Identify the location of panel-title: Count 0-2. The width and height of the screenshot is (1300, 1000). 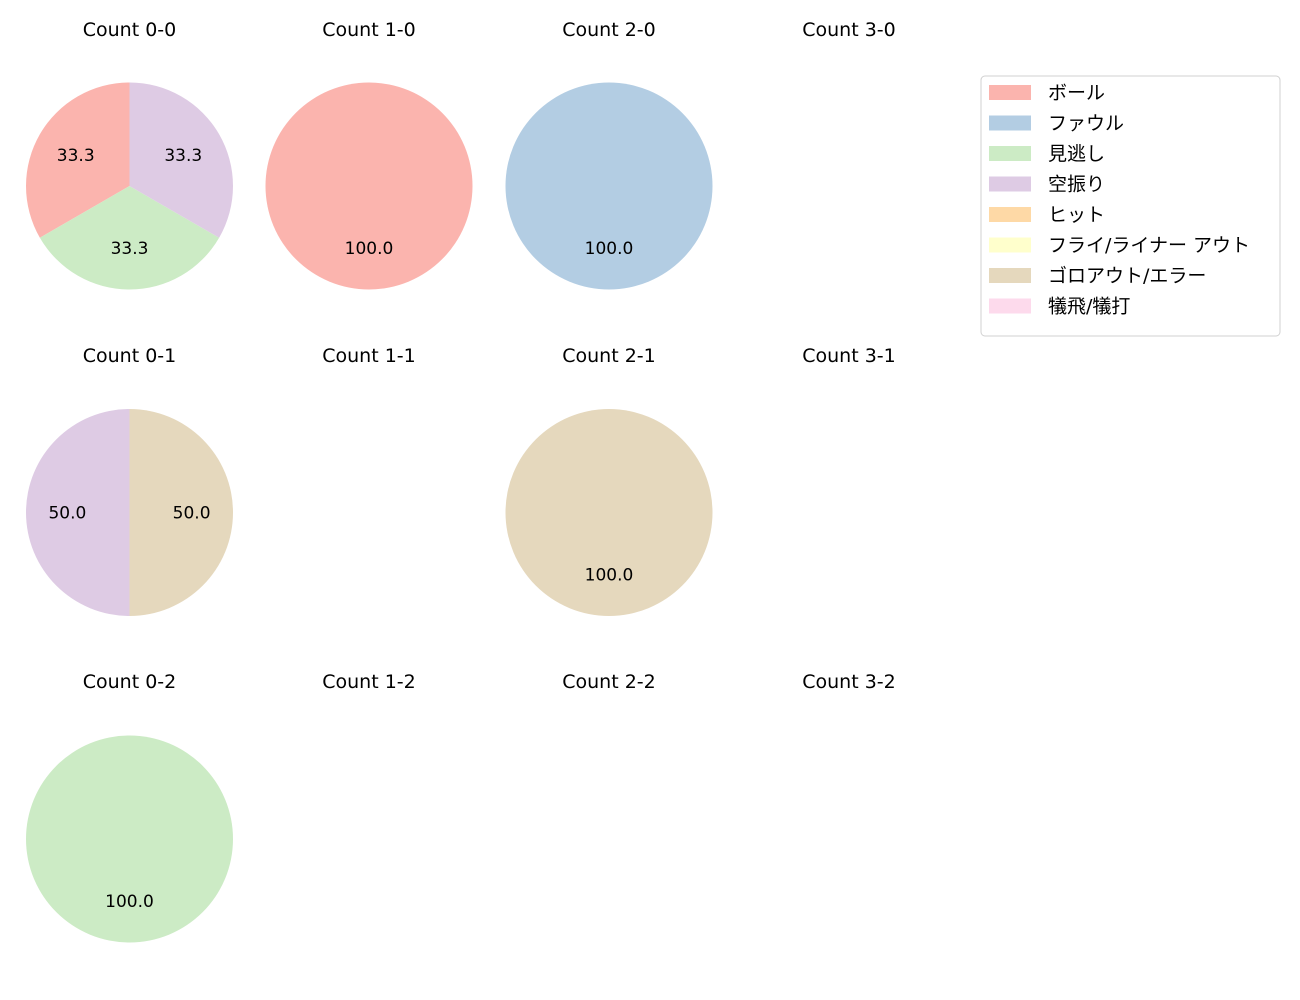
(130, 682).